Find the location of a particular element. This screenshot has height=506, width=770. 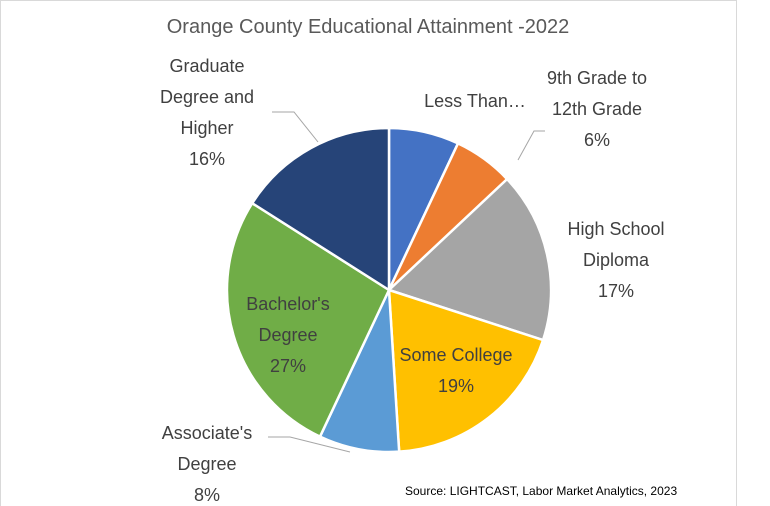

category-label: Associate's Degree is located at coordinates (207, 448).